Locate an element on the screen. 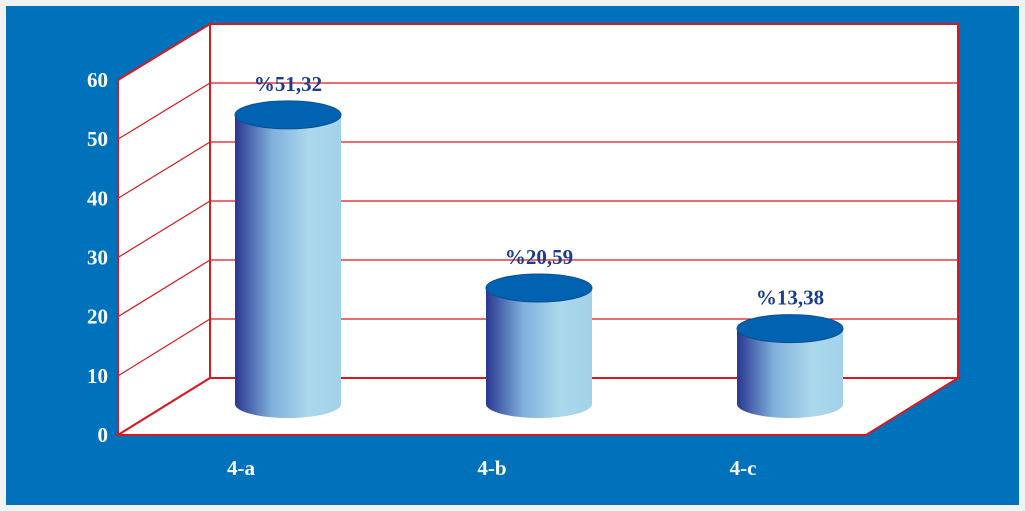 This screenshot has height=511, width=1025. x-tick-label: 4-c is located at coordinates (743, 468).